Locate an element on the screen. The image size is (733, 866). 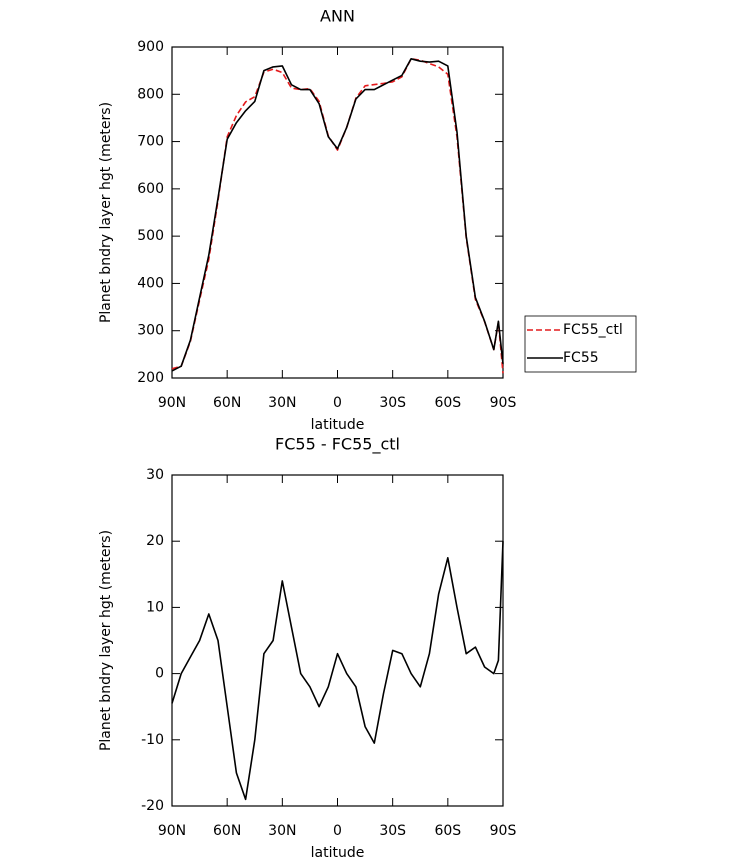
y-tick-label: 300 is located at coordinates (150, 331).